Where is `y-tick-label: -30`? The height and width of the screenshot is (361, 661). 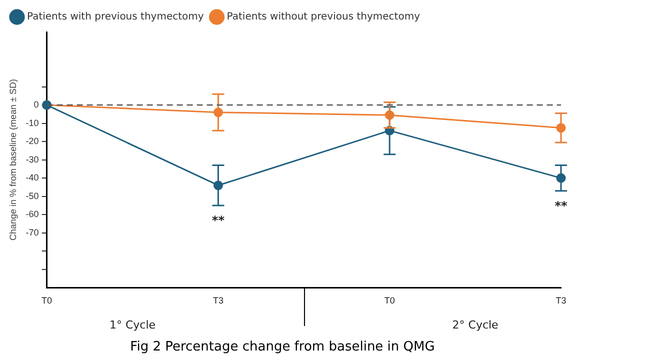
y-tick-label: -30 is located at coordinates (32, 159).